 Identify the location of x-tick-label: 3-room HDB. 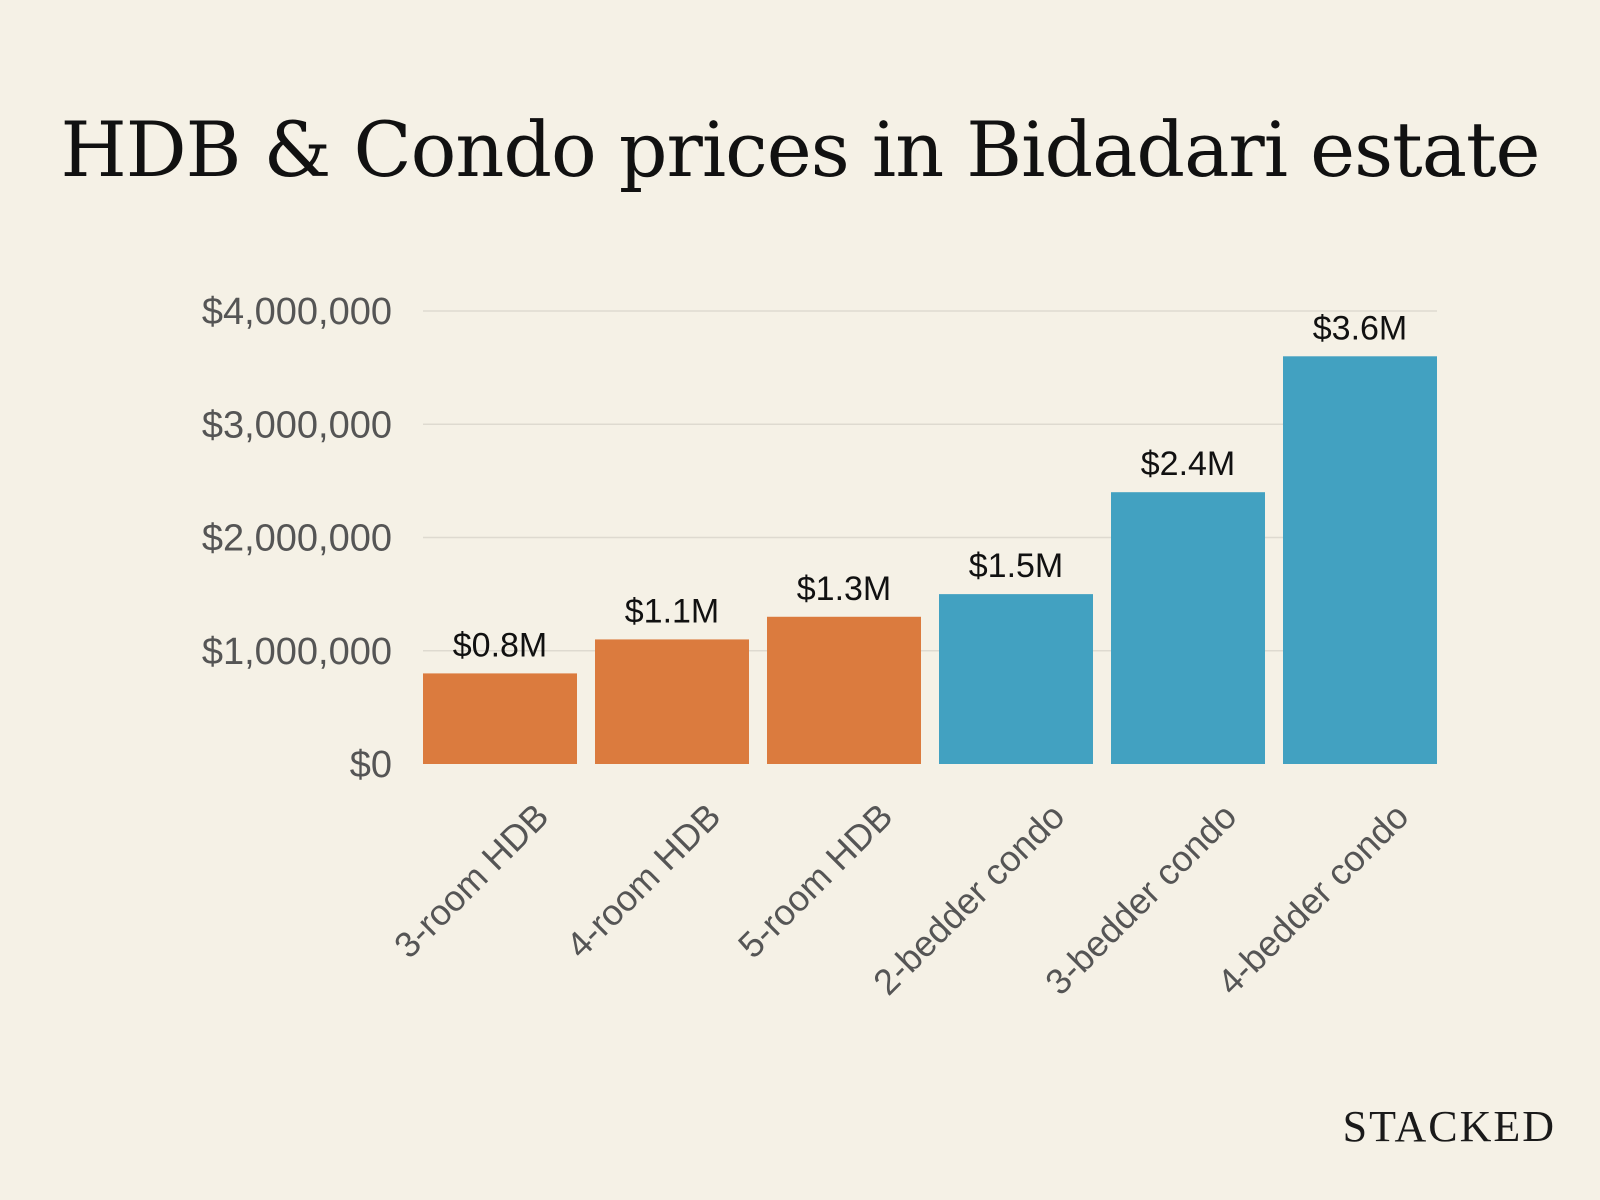
(471, 880).